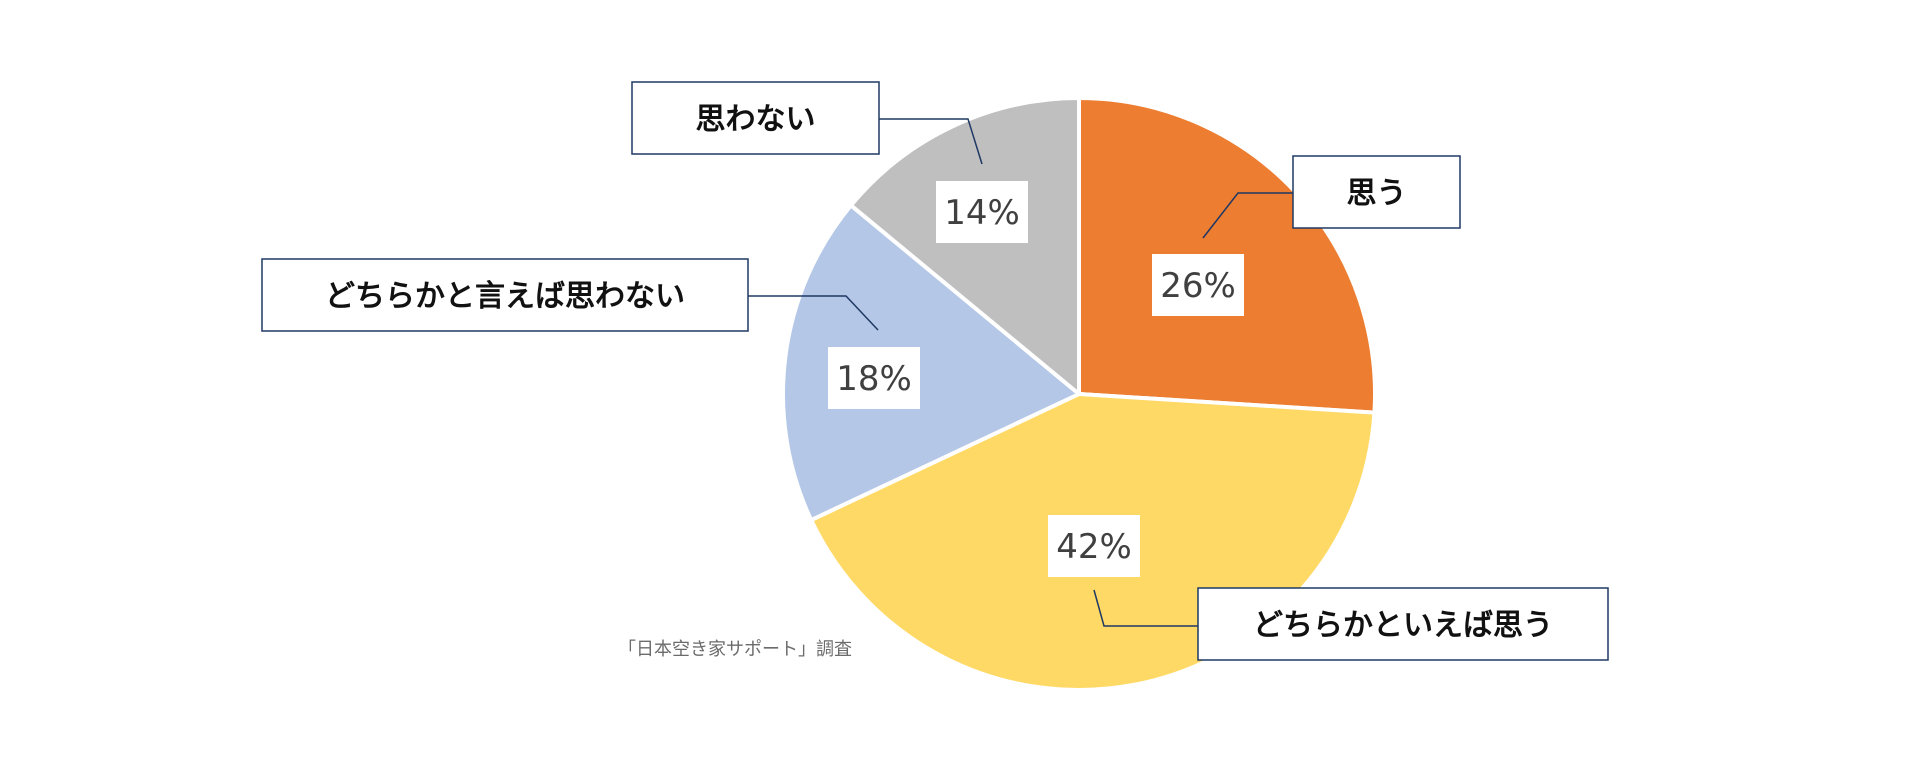  I want to click on category-label: どちらかといえば思う, so click(1403, 625).